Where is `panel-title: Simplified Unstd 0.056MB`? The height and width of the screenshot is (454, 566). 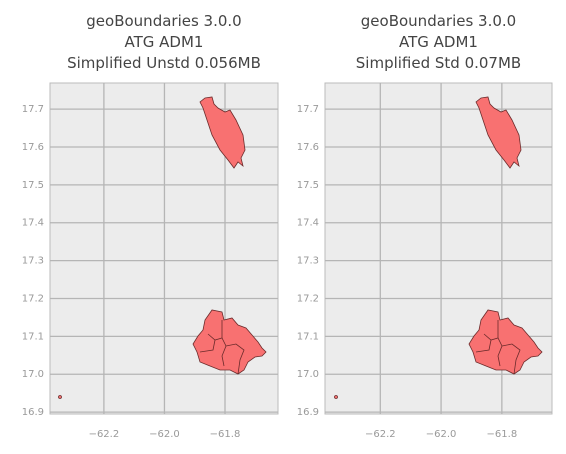 panel-title: Simplified Unstd 0.056MB is located at coordinates (164, 63).